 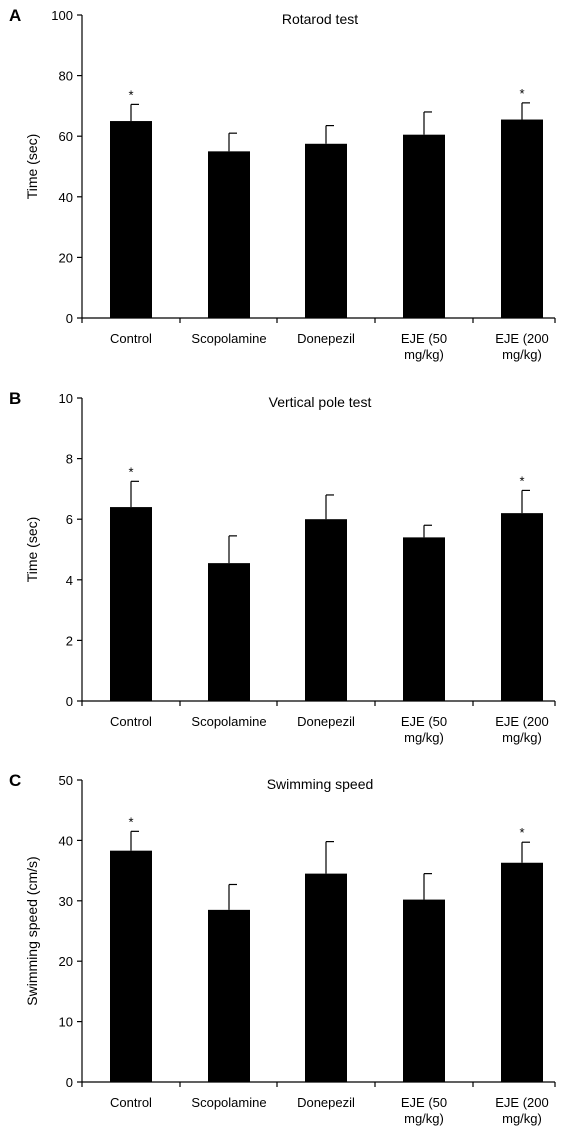 What do you see at coordinates (69, 519) in the screenshot?
I see `y-tick-label: 6` at bounding box center [69, 519].